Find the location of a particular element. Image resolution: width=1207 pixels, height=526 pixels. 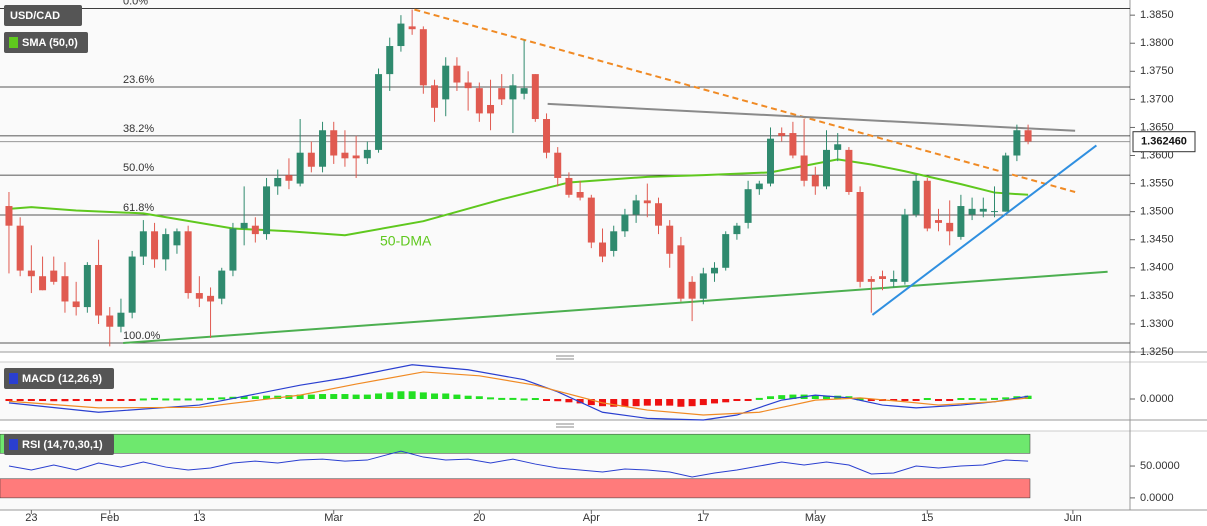

x-tick-label: 17 is located at coordinates (703, 518).